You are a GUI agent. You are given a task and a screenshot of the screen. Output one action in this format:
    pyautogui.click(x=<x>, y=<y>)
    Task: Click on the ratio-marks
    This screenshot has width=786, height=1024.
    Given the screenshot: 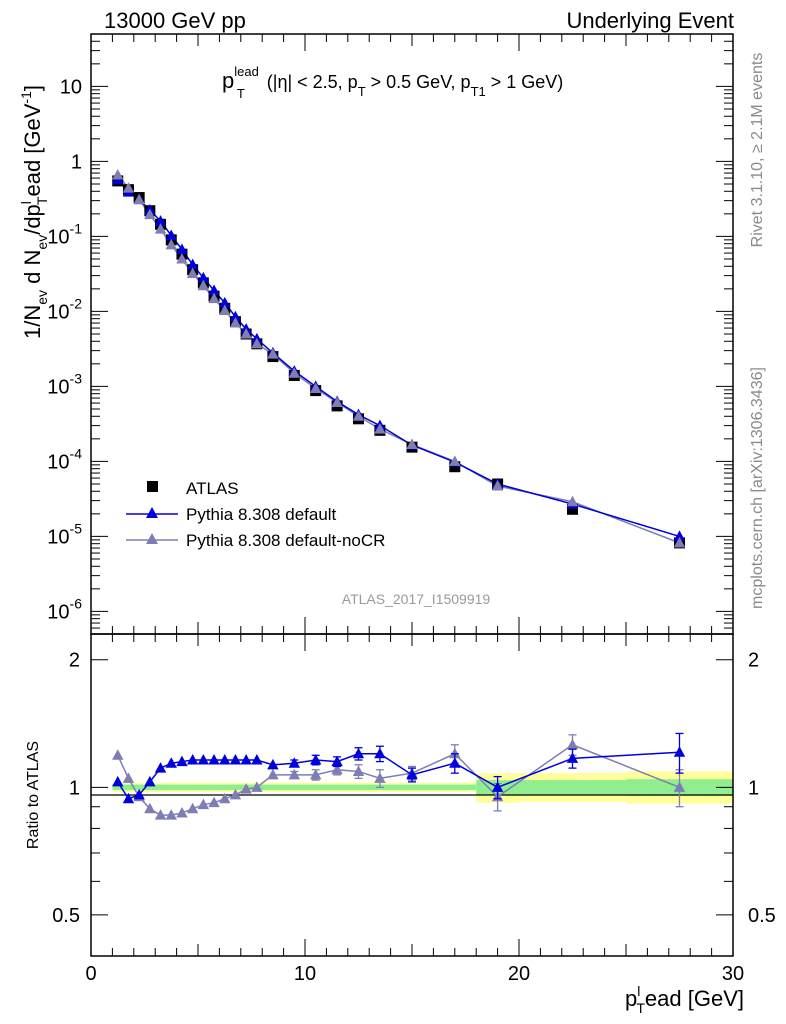 What is the action you would take?
    pyautogui.click(x=399, y=776)
    